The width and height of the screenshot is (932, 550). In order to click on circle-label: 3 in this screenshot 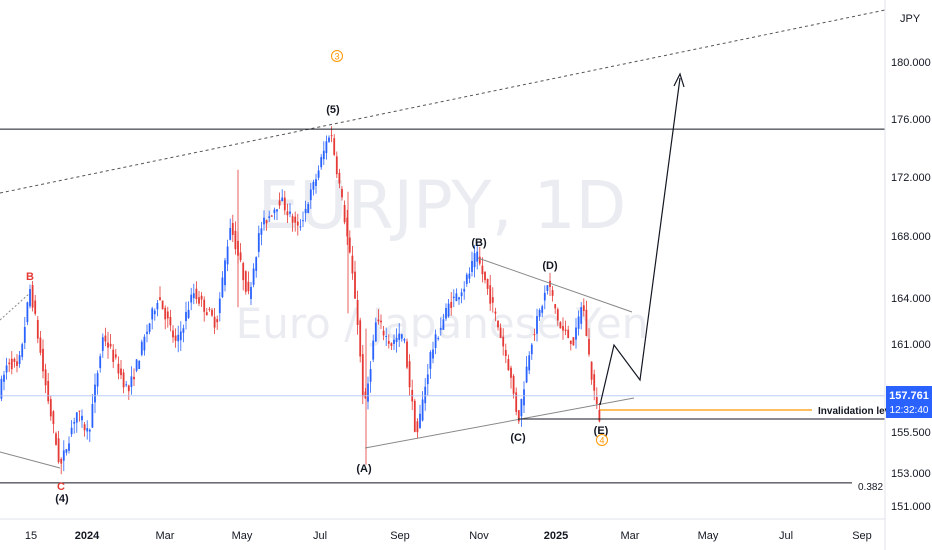, I will do `click(336, 57)`.